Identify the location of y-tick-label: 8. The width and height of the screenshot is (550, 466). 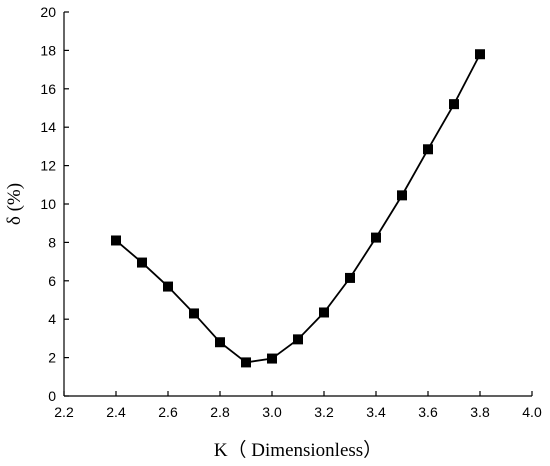
(52, 242).